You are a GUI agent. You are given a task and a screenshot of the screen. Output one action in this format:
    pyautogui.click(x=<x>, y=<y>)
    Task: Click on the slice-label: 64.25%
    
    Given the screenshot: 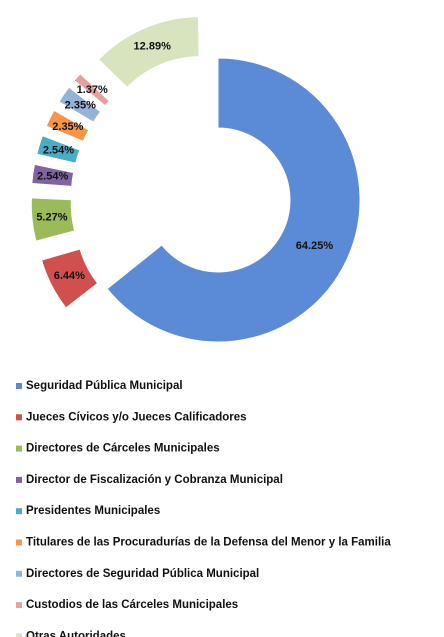 What is the action you would take?
    pyautogui.click(x=315, y=246)
    